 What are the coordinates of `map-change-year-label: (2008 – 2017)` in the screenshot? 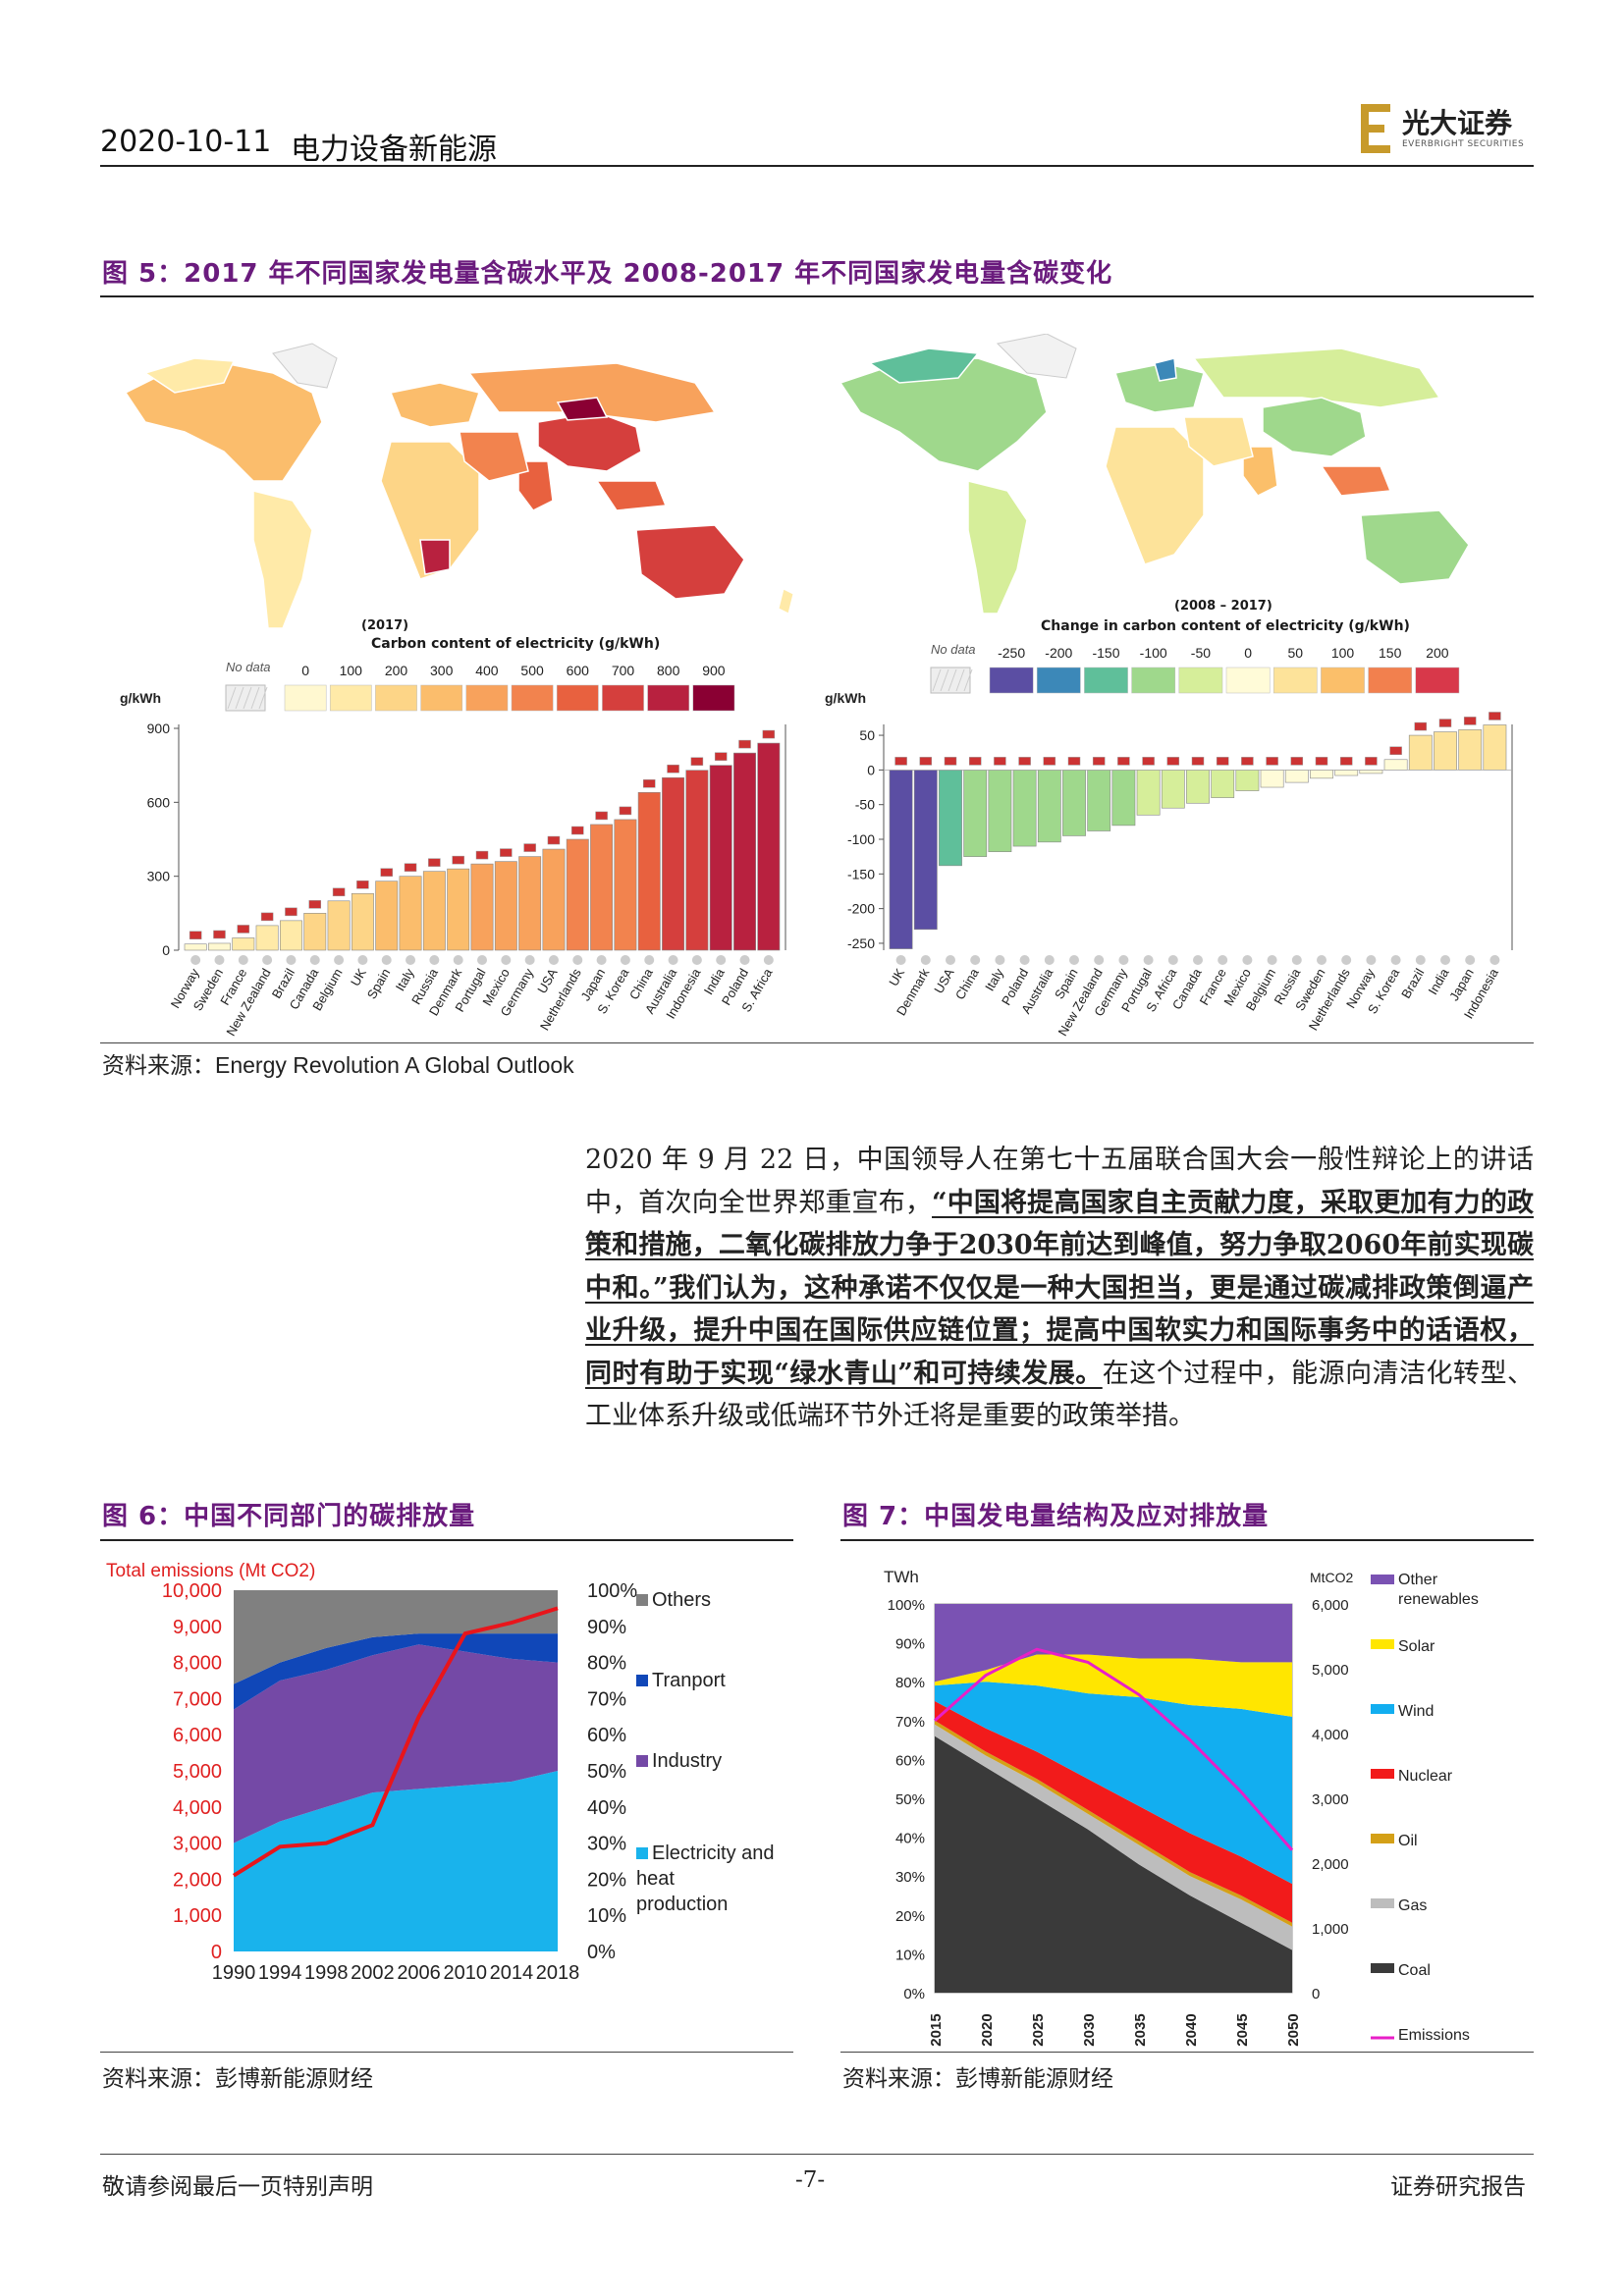 It's located at (1223, 606).